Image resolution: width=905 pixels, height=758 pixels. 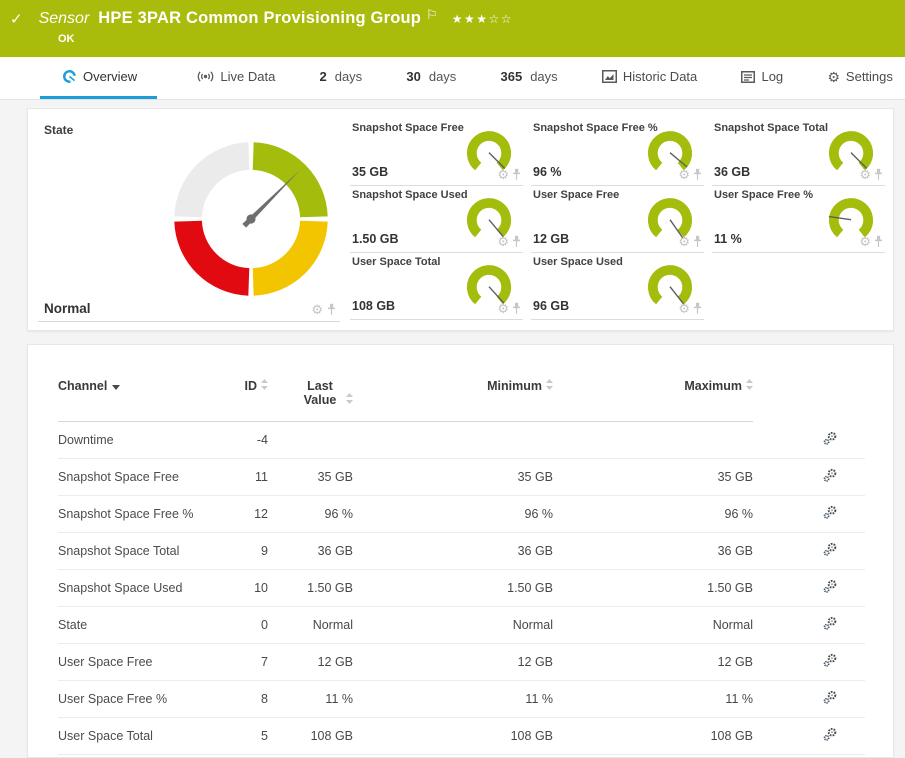 I want to click on tab-live-data: Live Data, so click(x=236, y=78).